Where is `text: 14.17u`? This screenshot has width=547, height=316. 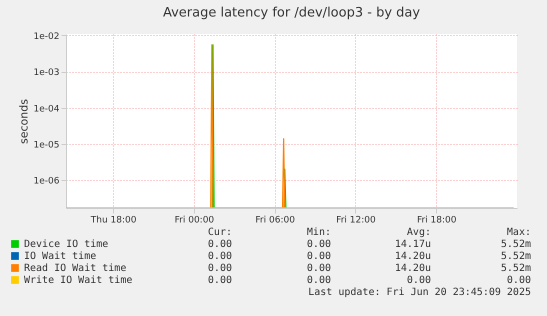 text: 14.17u is located at coordinates (412, 245).